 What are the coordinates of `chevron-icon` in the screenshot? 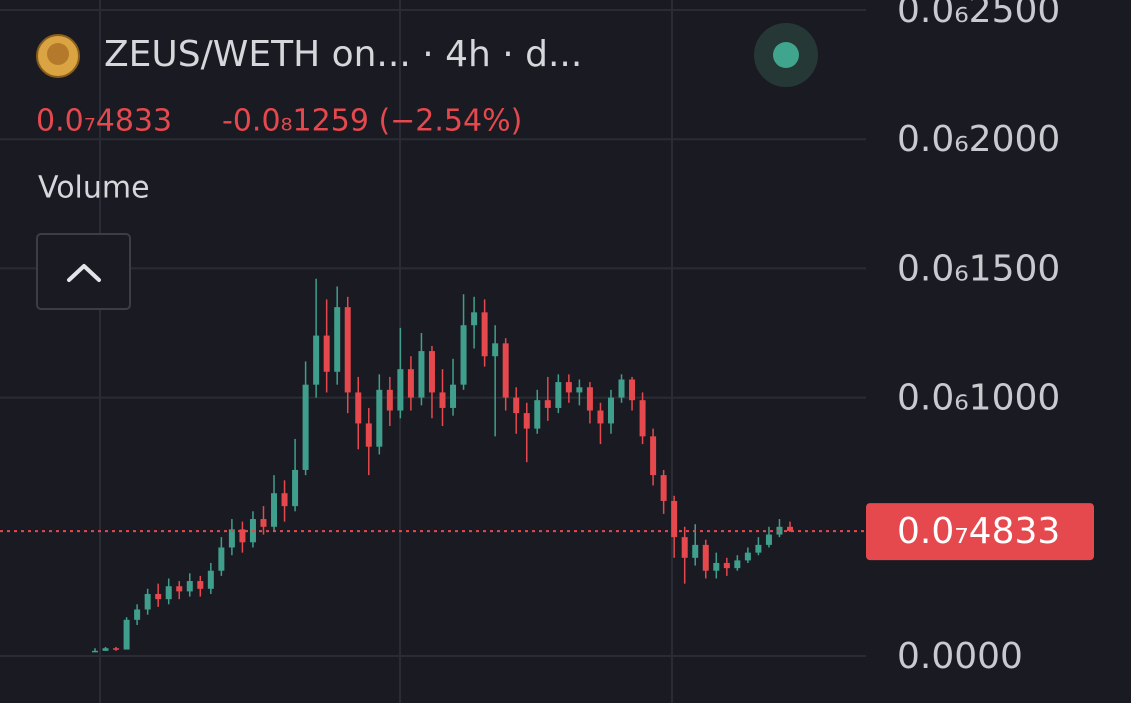 It's located at (84, 273).